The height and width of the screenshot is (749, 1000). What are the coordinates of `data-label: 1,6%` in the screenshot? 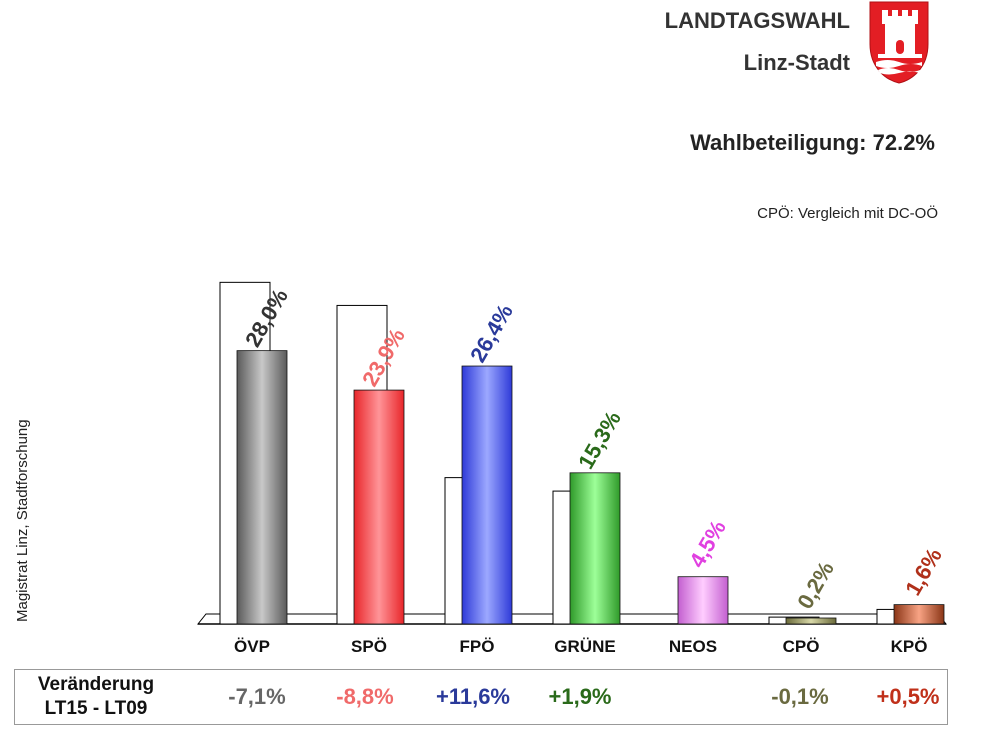 It's located at (923, 572).